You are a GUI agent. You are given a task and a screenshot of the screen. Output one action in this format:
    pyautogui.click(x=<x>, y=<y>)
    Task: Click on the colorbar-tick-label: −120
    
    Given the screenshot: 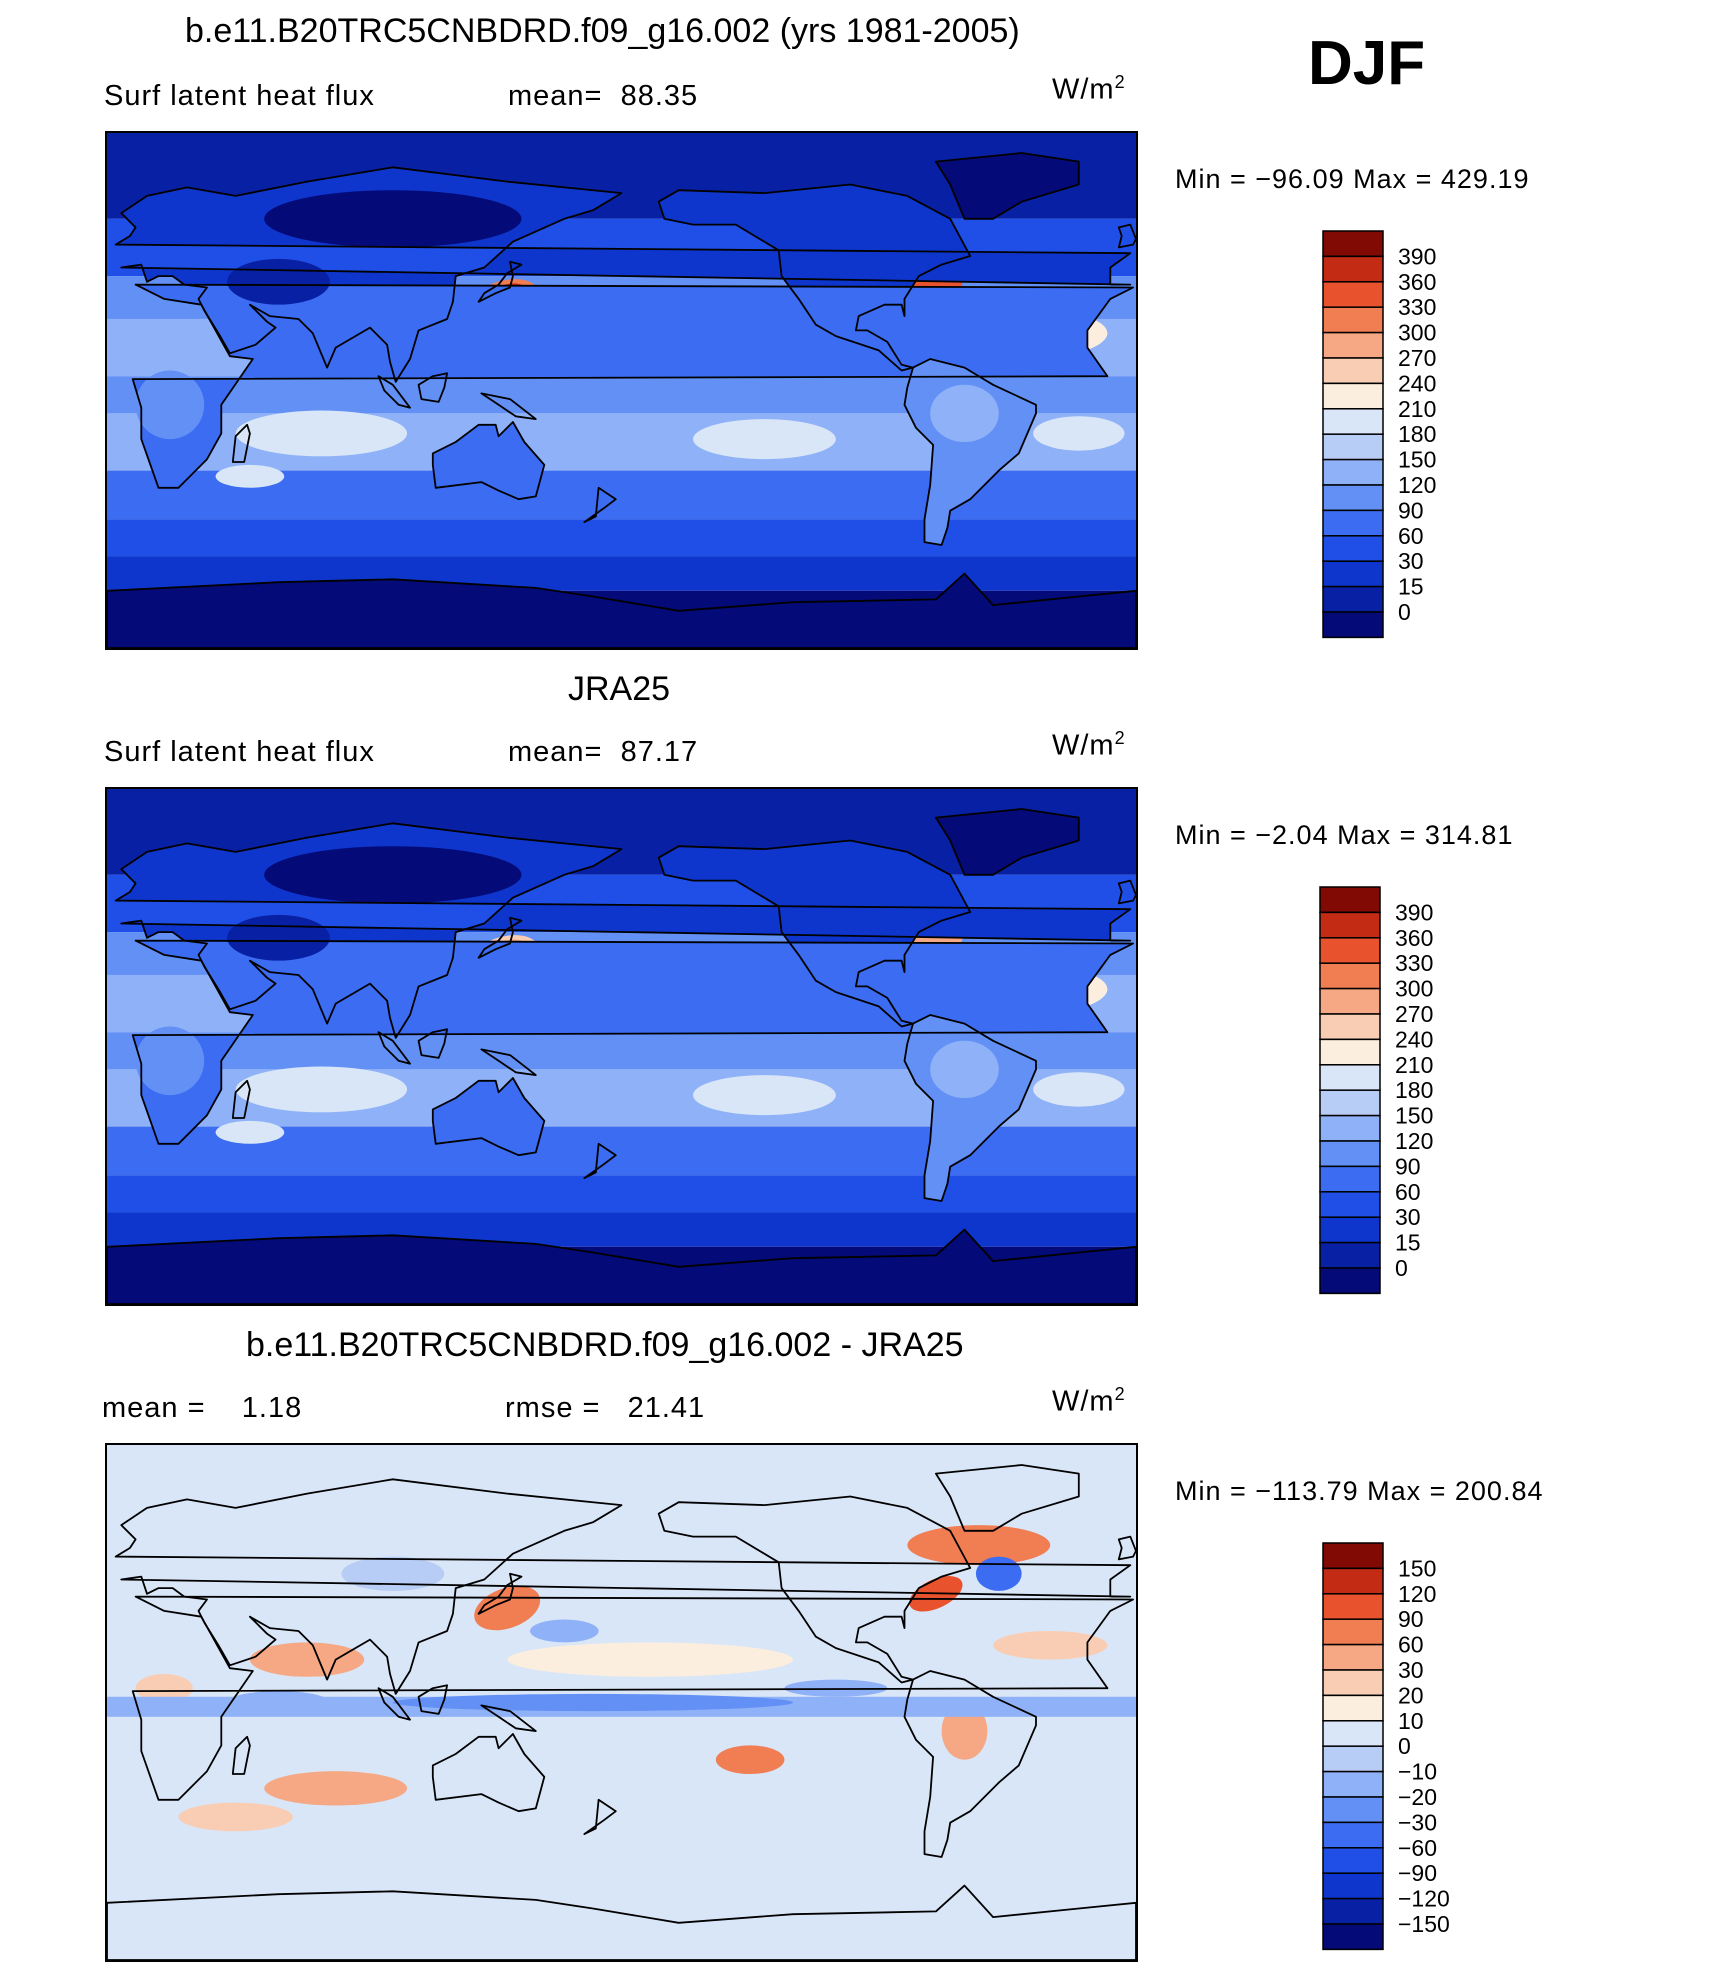 What is the action you would take?
    pyautogui.click(x=1424, y=1899)
    